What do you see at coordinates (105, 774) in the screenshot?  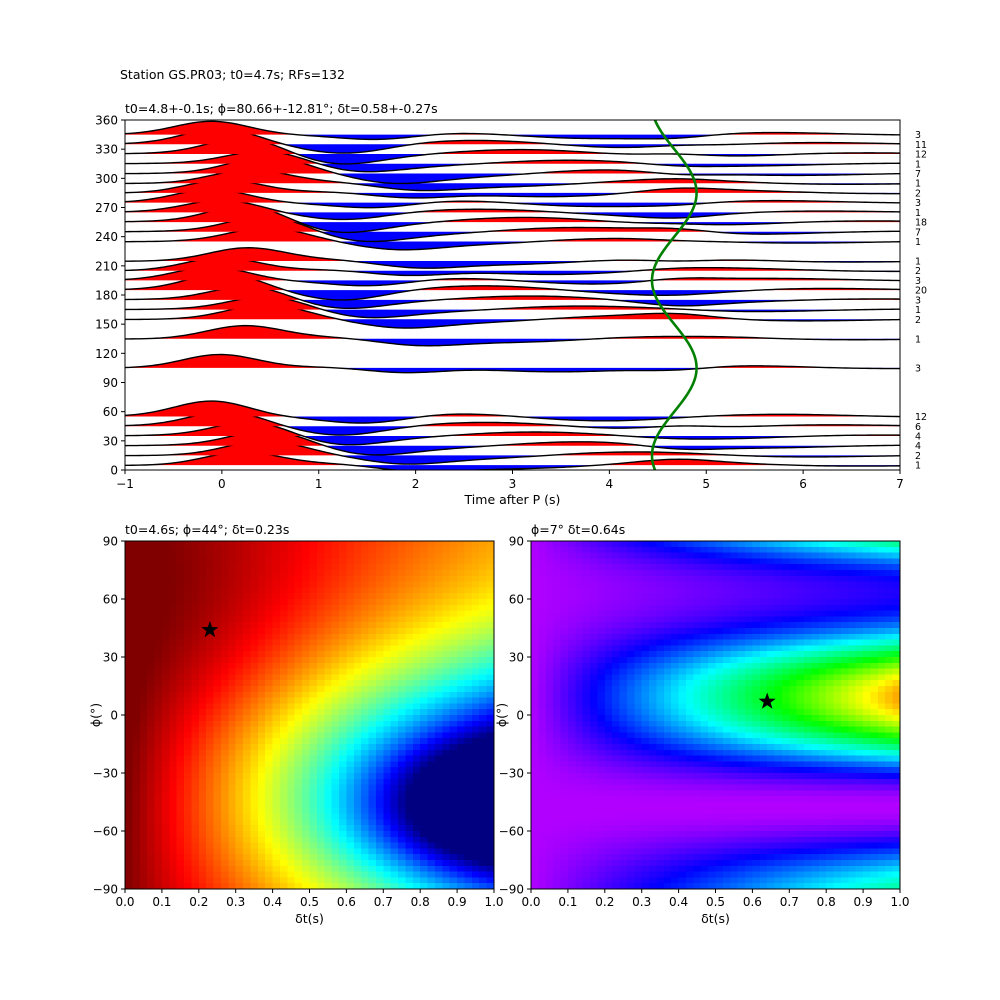 I see `y-tick-label: −30` at bounding box center [105, 774].